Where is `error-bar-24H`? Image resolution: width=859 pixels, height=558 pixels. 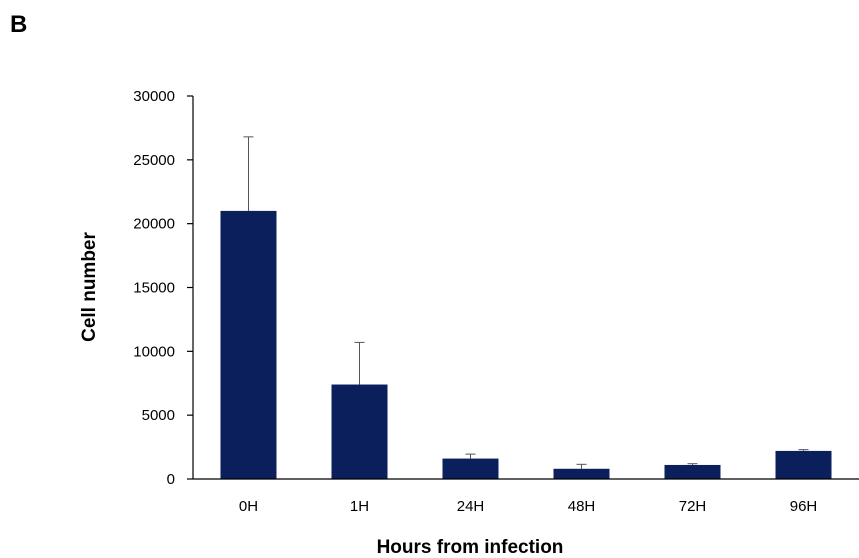
error-bar-24H is located at coordinates (470, 456).